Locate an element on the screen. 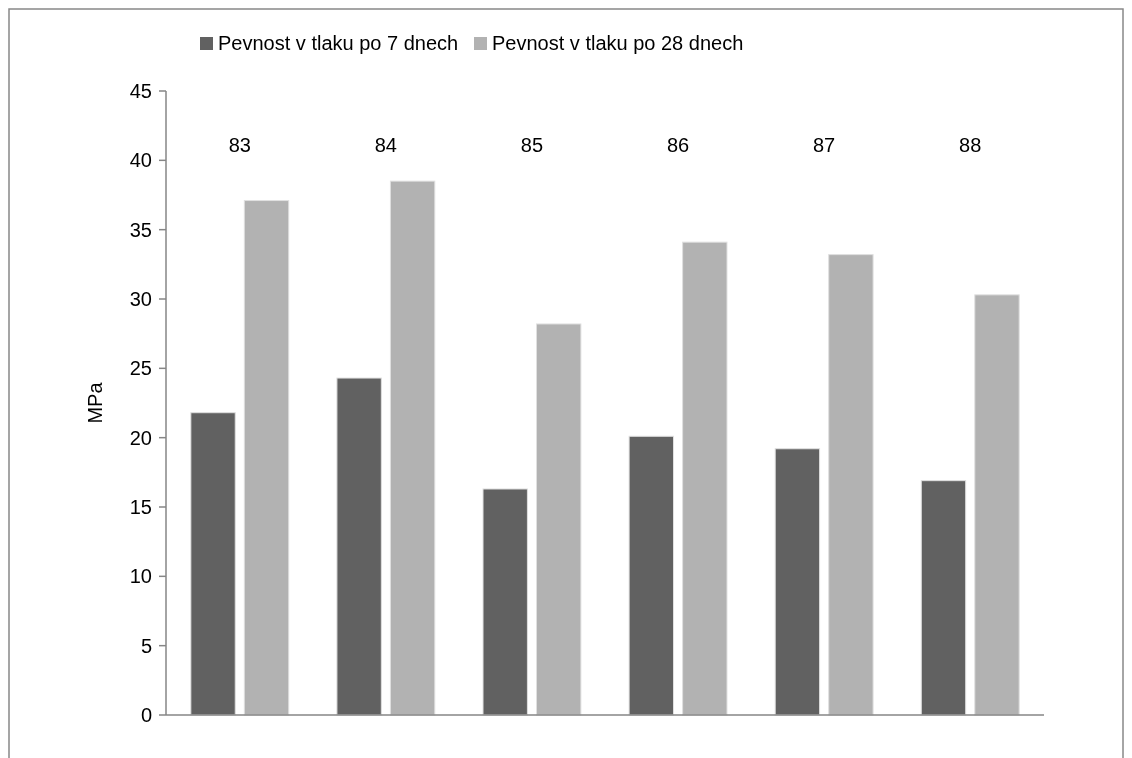 The image size is (1132, 758). y-tick-label: 40 is located at coordinates (140, 160).